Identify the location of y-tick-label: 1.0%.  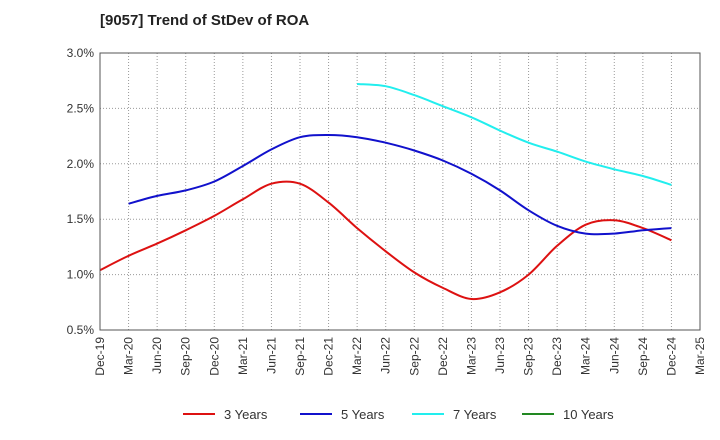
(81, 275).